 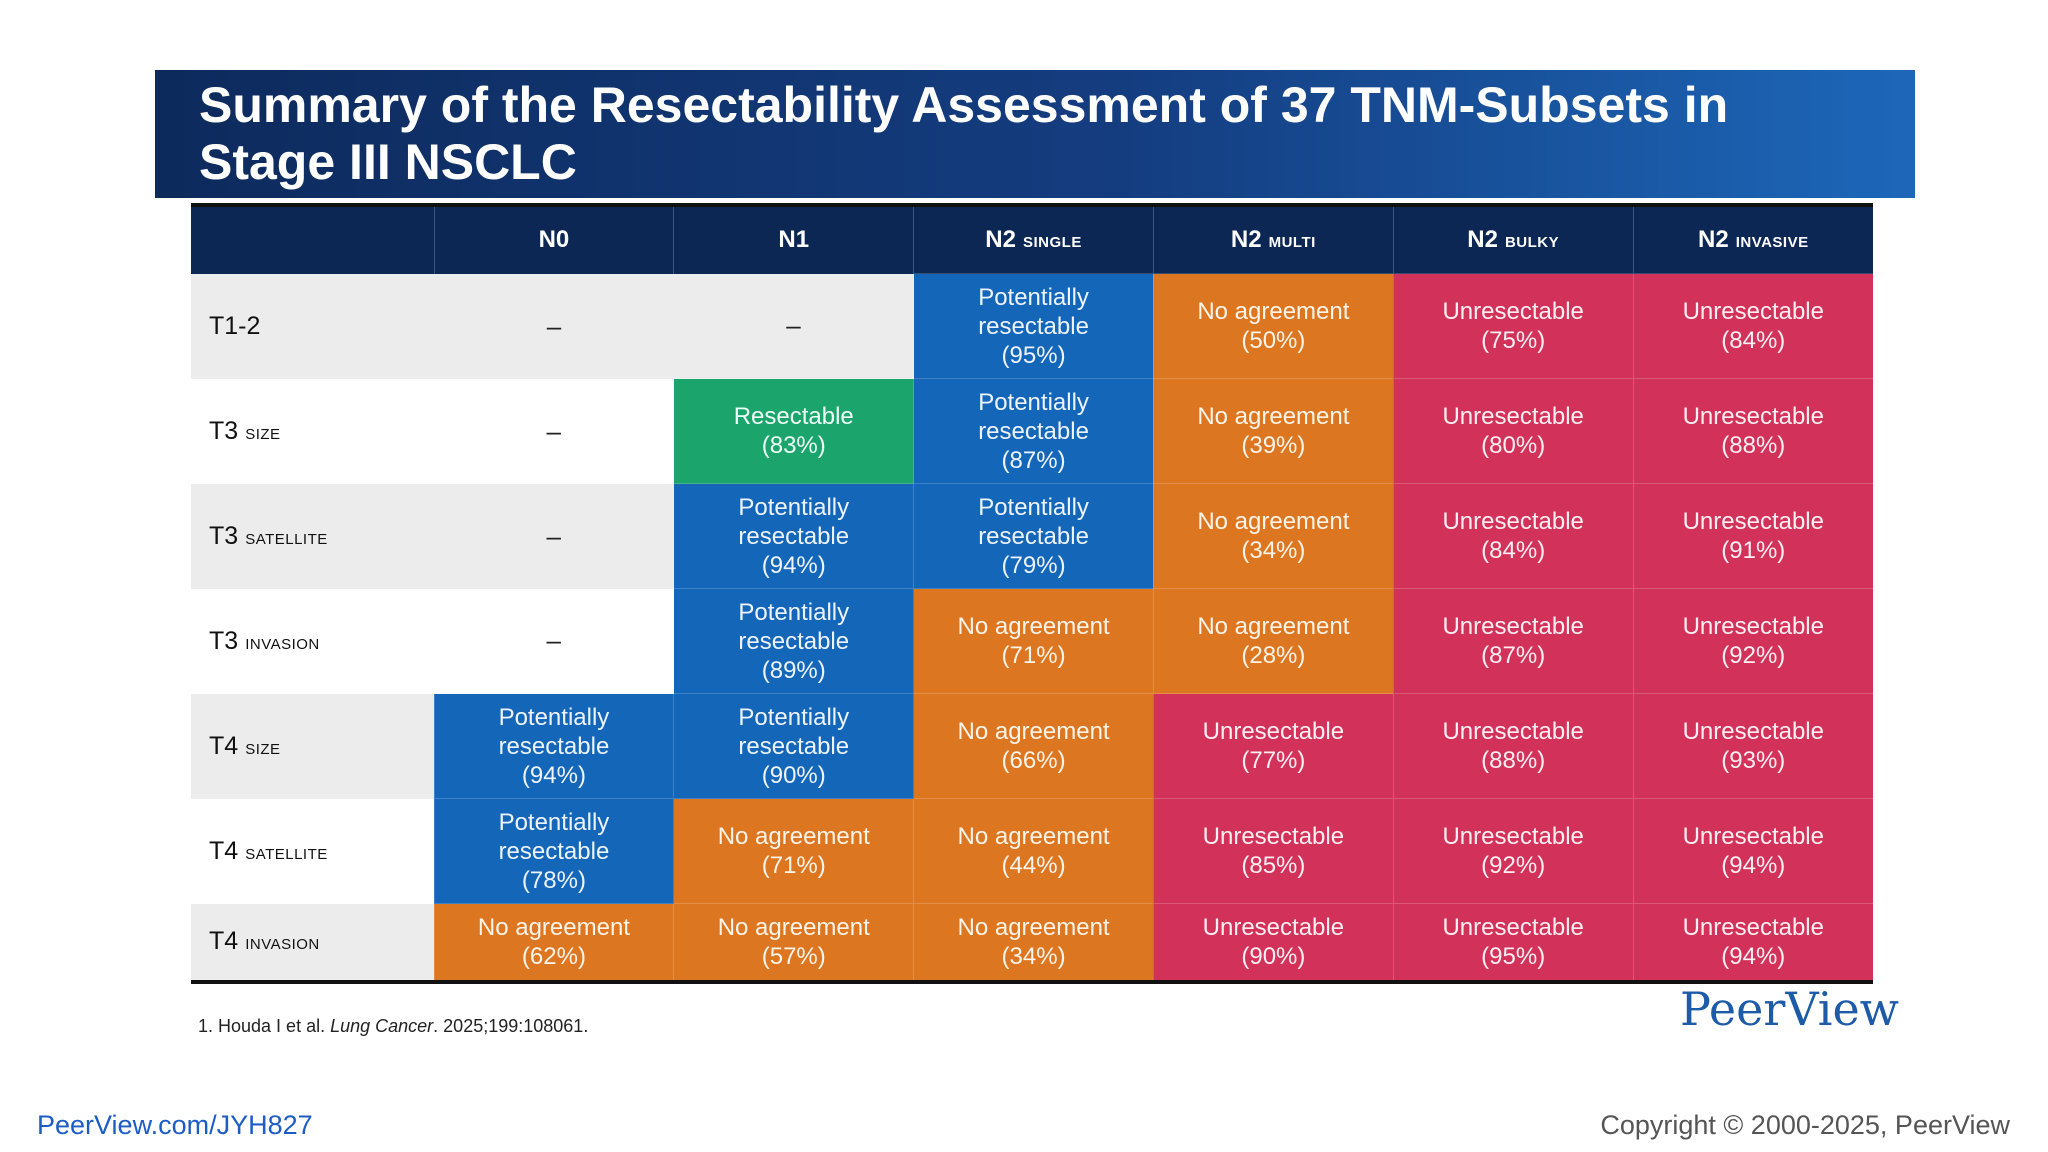 I want to click on table-cell: Potentially resectable (78%), so click(x=553, y=851).